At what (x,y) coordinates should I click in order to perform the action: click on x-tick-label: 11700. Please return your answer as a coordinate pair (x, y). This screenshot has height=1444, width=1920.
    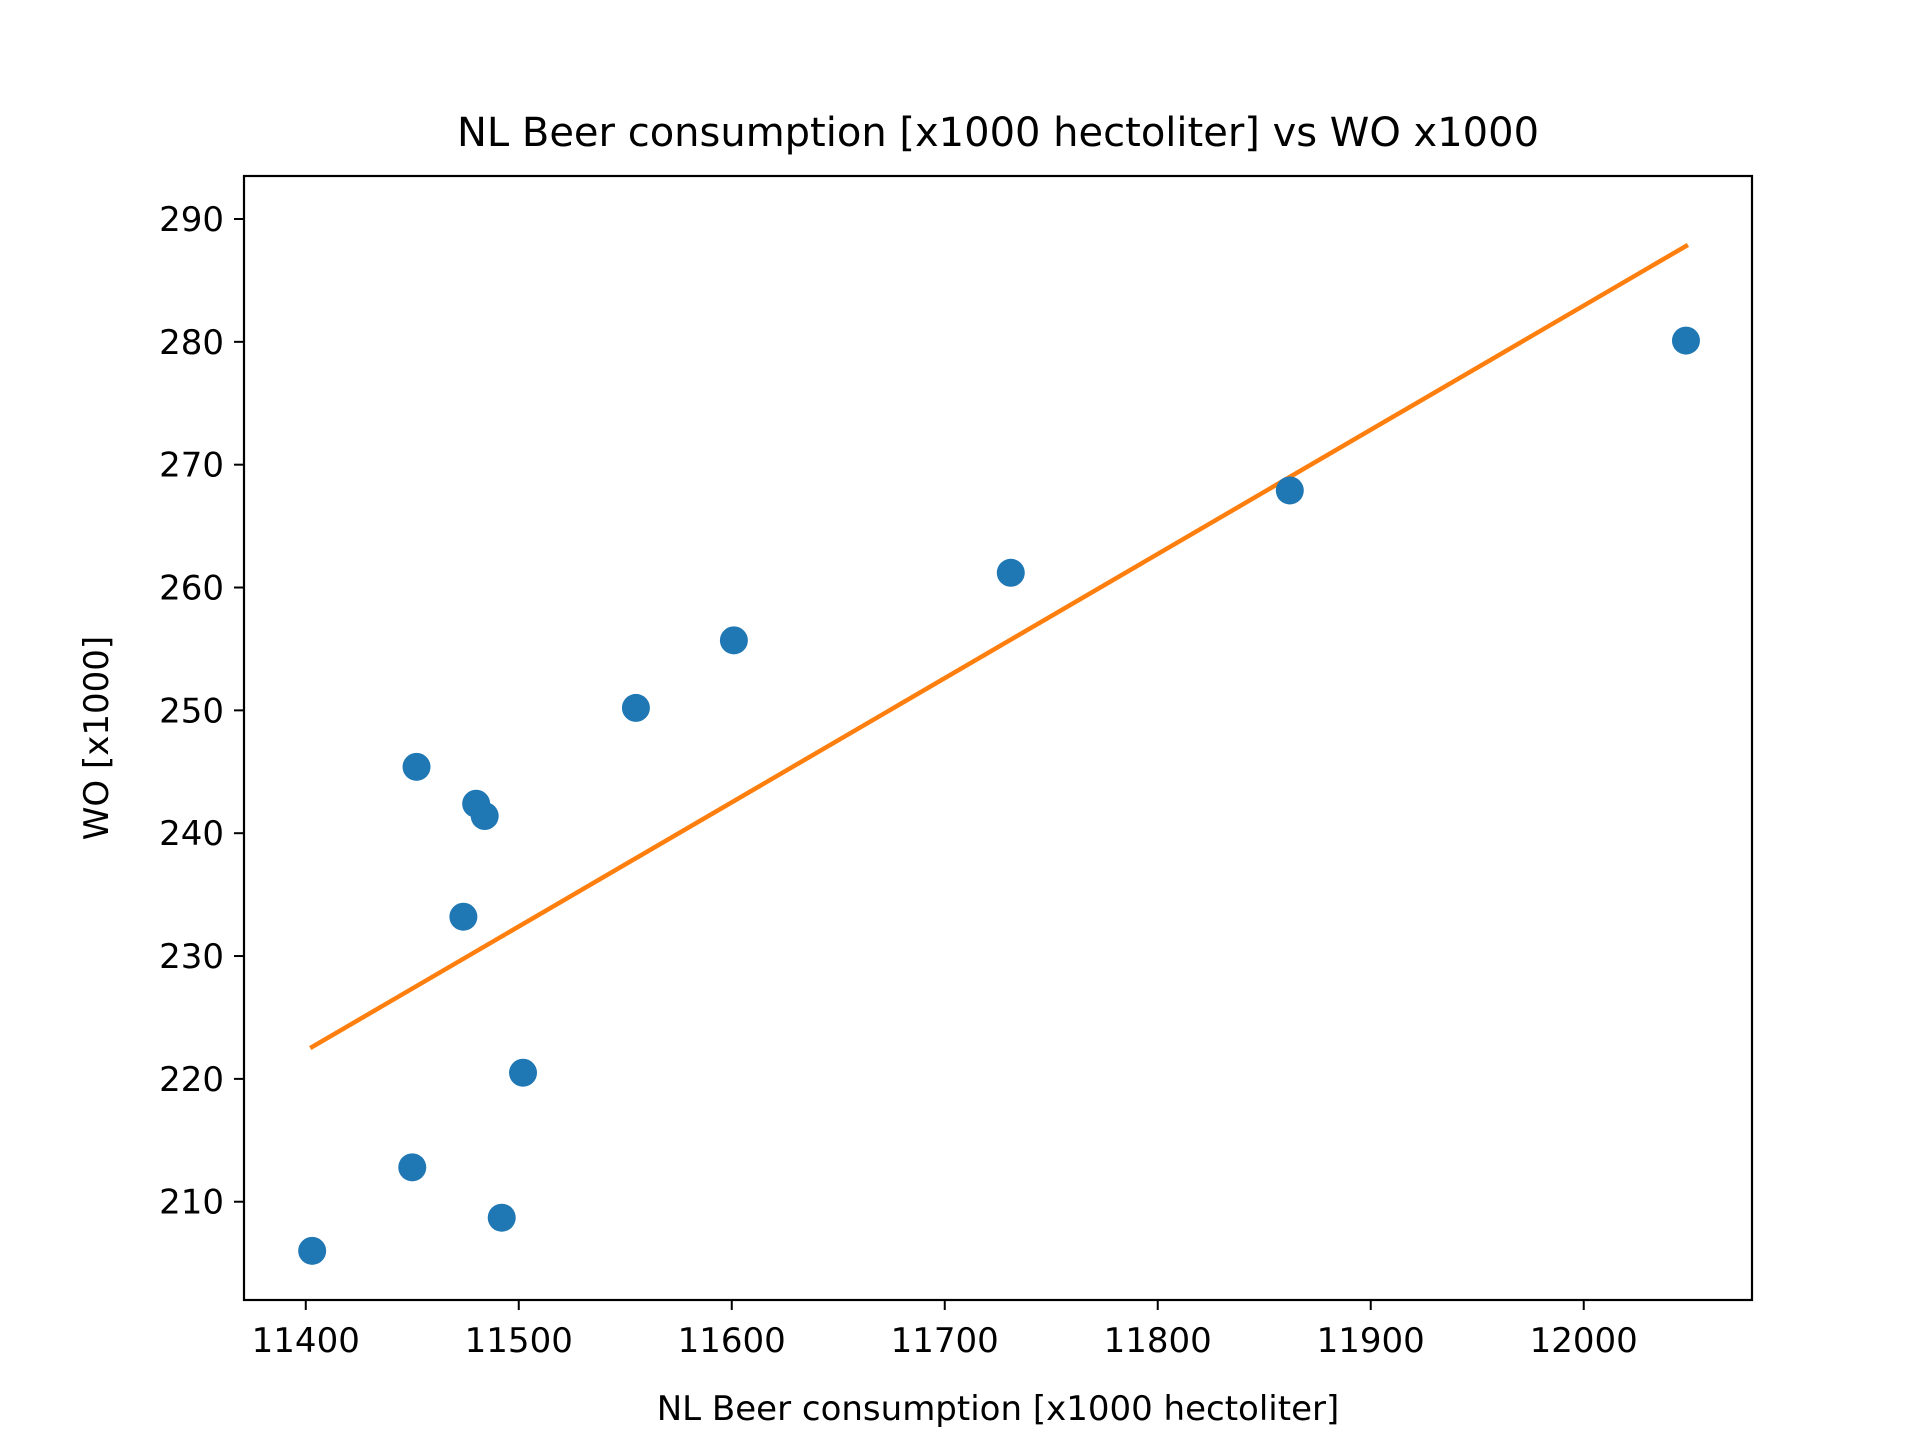
    Looking at the image, I should click on (945, 1341).